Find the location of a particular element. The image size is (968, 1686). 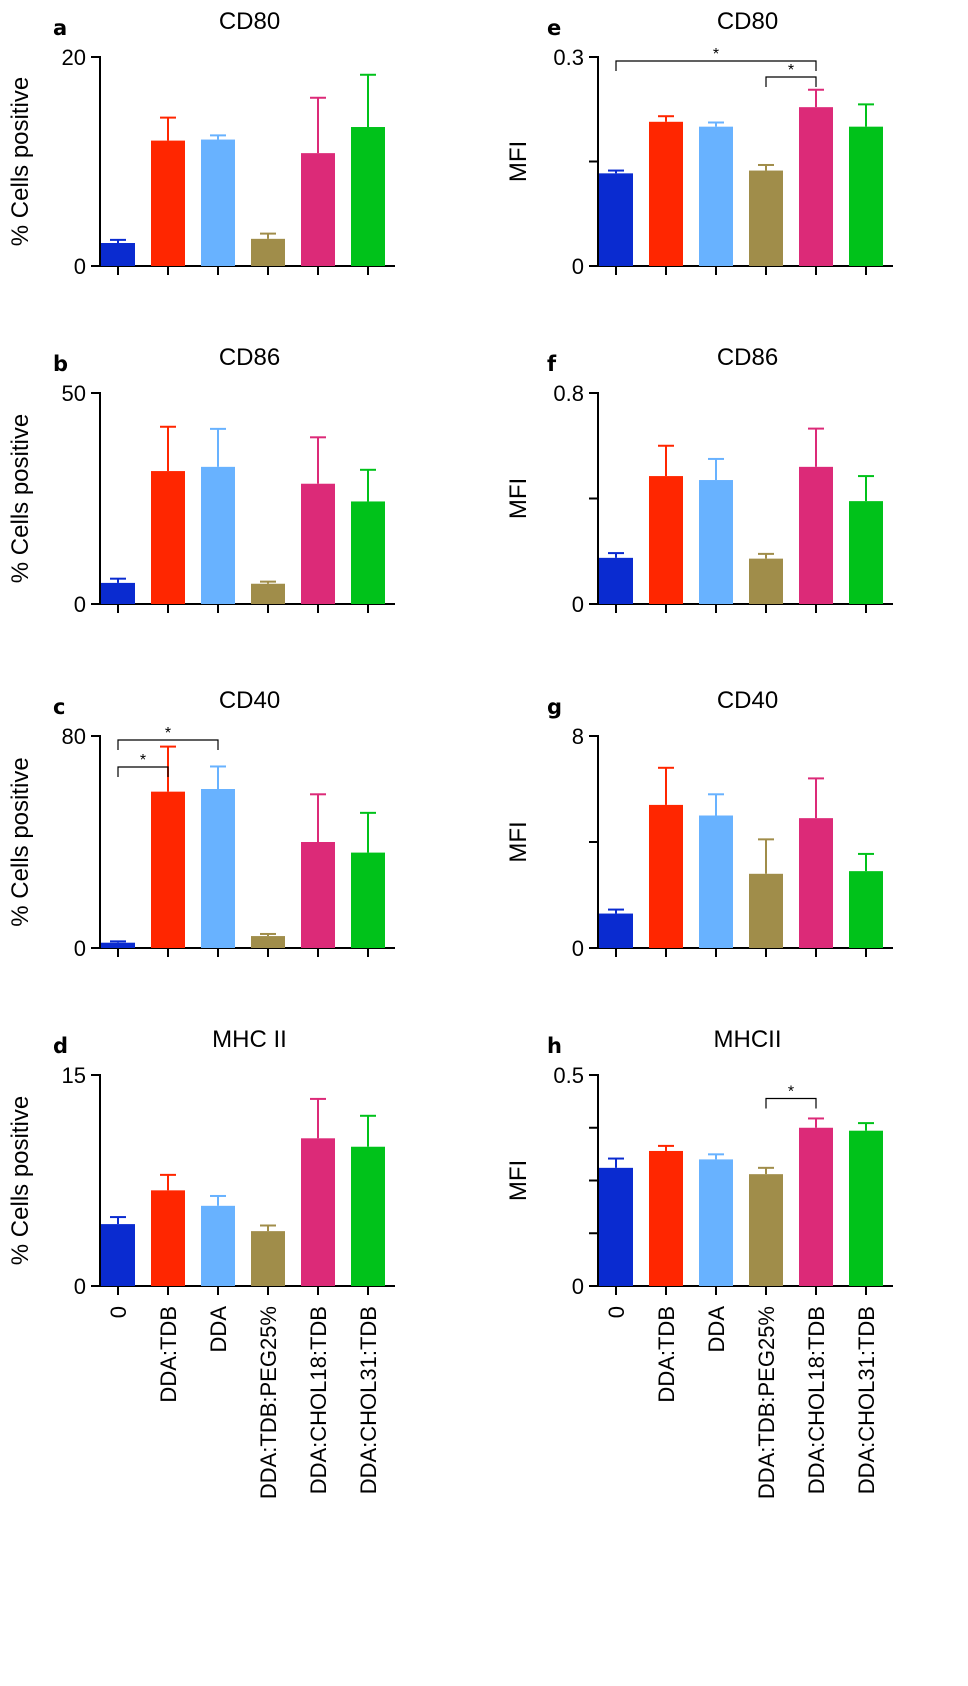

panel-f: f CD86 MFI 0 0.8 is located at coordinates (699, 480).